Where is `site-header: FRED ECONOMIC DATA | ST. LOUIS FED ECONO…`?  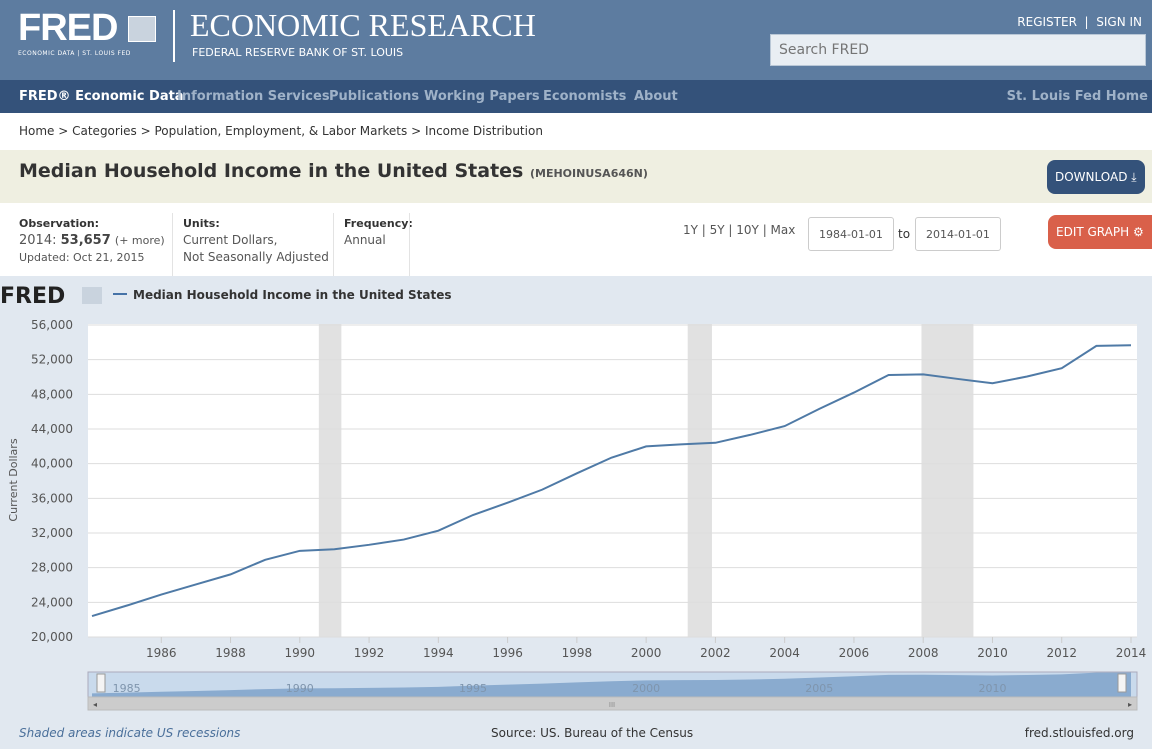
site-header: FRED ECONOMIC DATA | ST. LOUIS FED ECONO… is located at coordinates (576, 40).